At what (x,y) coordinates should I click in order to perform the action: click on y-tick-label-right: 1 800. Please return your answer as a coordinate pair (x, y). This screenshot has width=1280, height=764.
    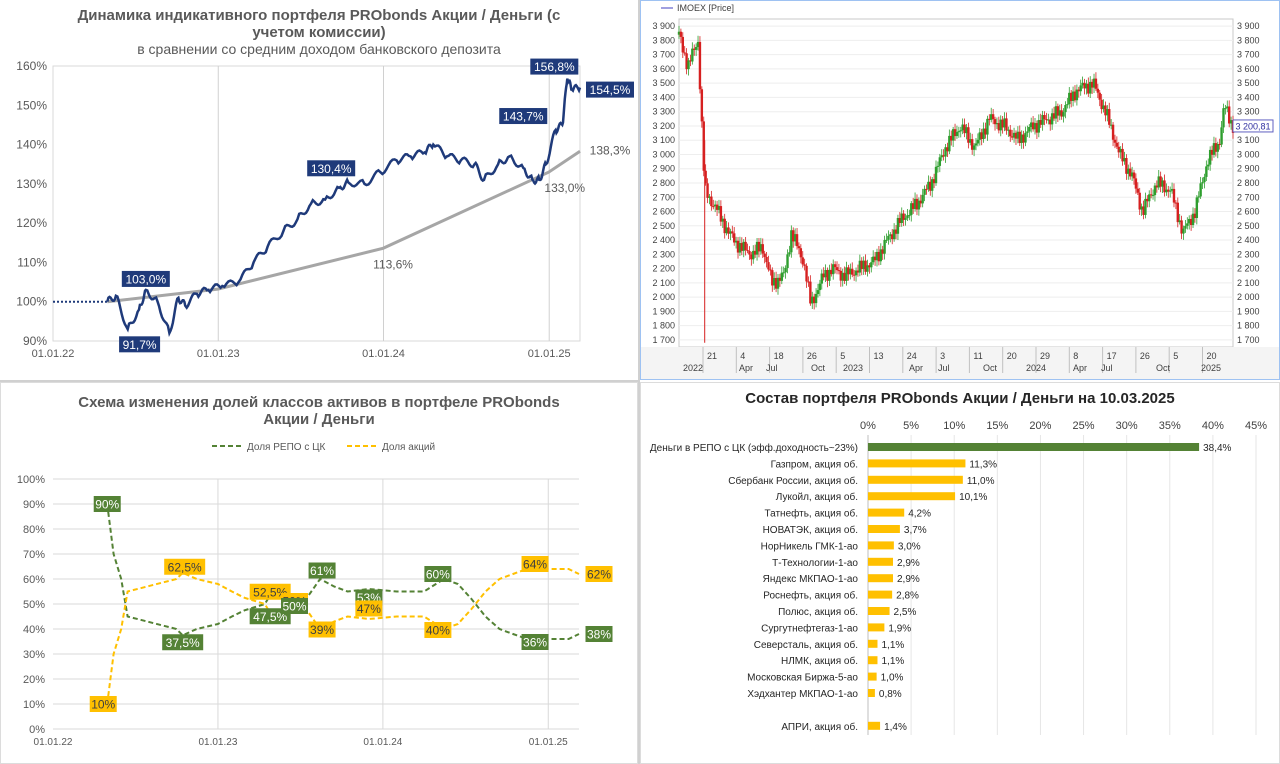
    Looking at the image, I should click on (1248, 326).